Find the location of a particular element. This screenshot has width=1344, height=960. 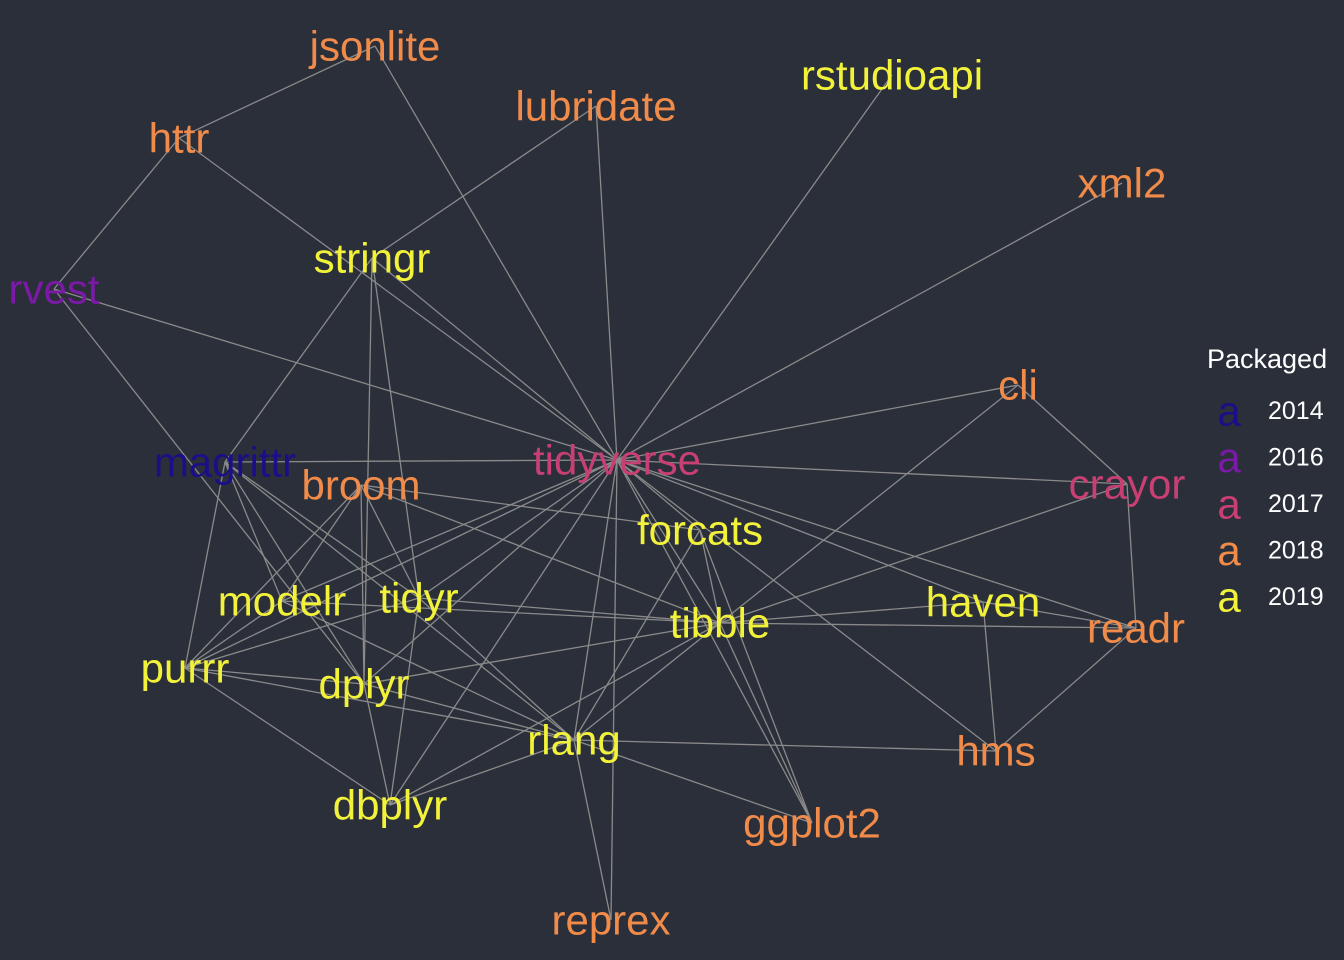

node-readr: readr is located at coordinates (1136, 628).